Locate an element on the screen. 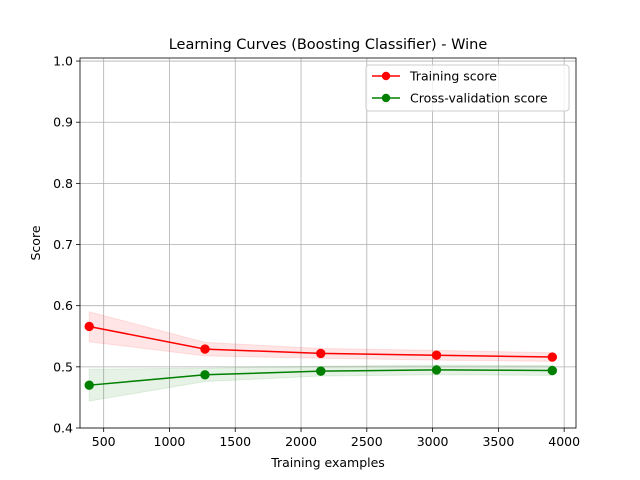  legend-cross-validation-score-marker is located at coordinates (386, 98).